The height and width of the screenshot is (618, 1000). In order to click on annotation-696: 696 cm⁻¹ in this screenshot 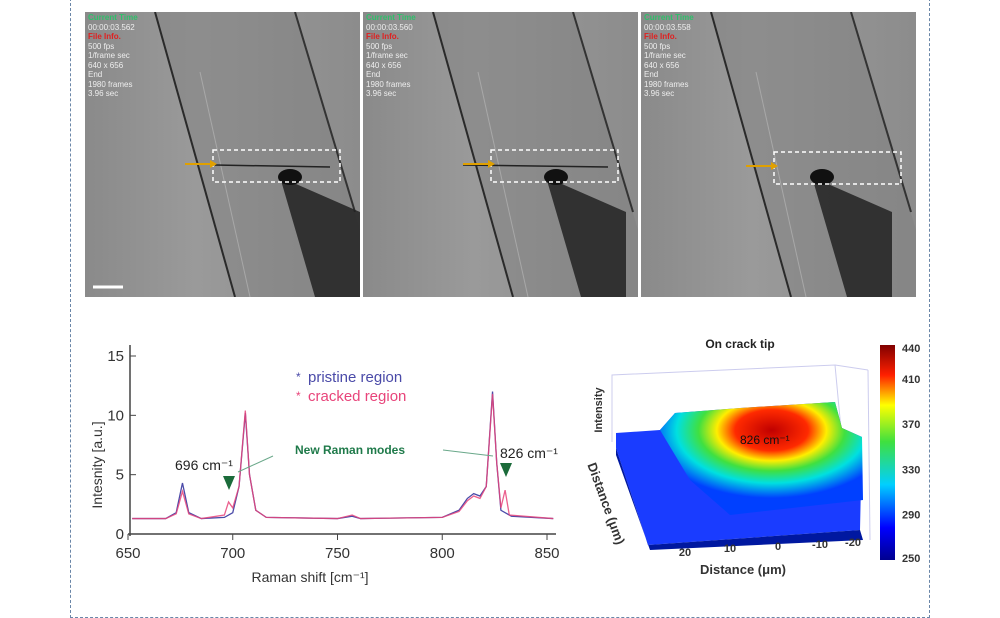, I will do `click(204, 465)`.